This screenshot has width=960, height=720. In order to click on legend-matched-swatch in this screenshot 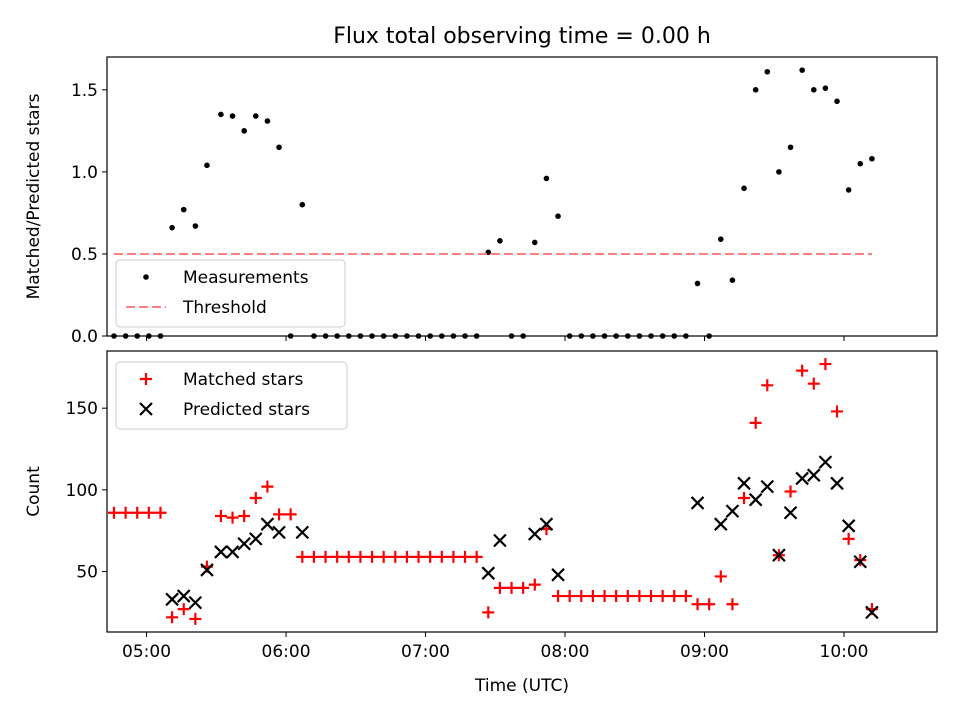, I will do `click(146, 379)`.